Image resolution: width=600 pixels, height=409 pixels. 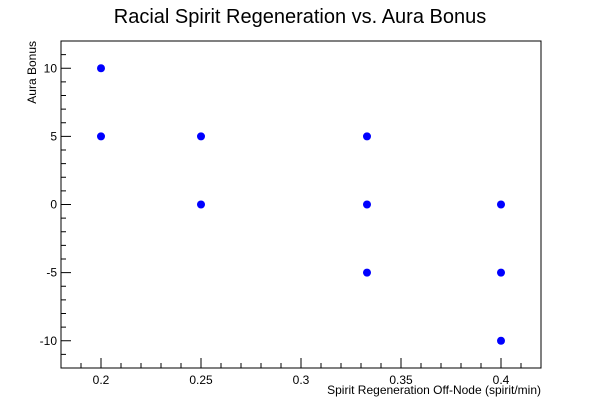 I want to click on x-tick-label: 0.35, so click(x=401, y=380).